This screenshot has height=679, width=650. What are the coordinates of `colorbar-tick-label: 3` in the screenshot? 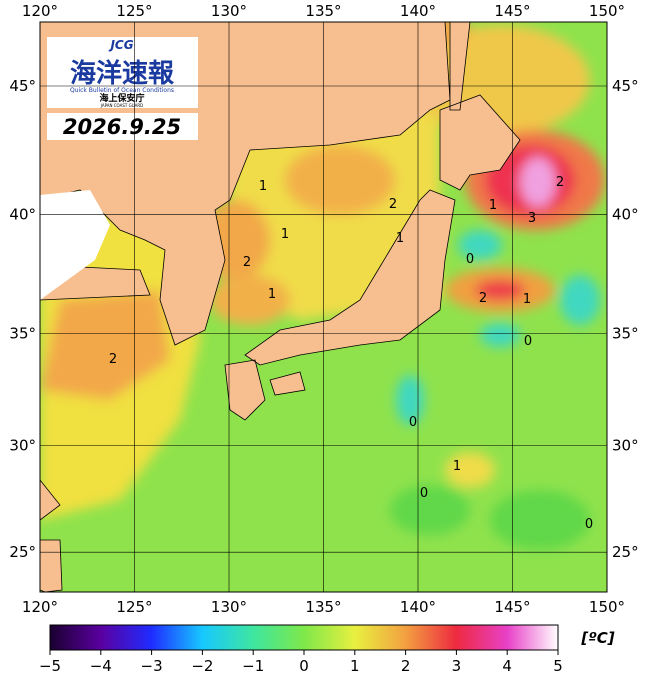 It's located at (457, 666).